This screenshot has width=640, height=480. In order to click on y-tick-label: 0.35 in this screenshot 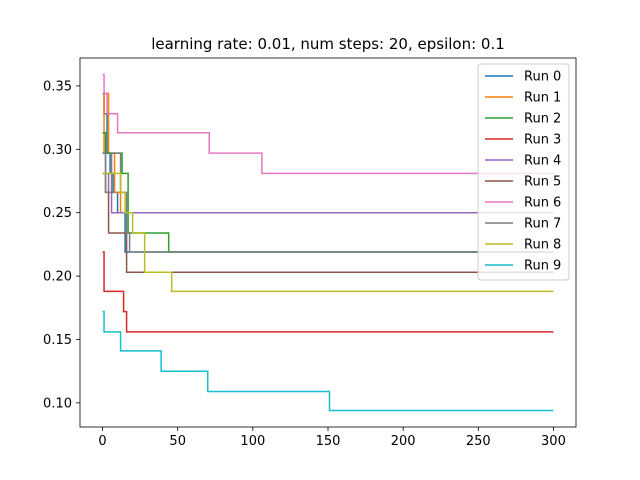, I will do `click(57, 86)`.